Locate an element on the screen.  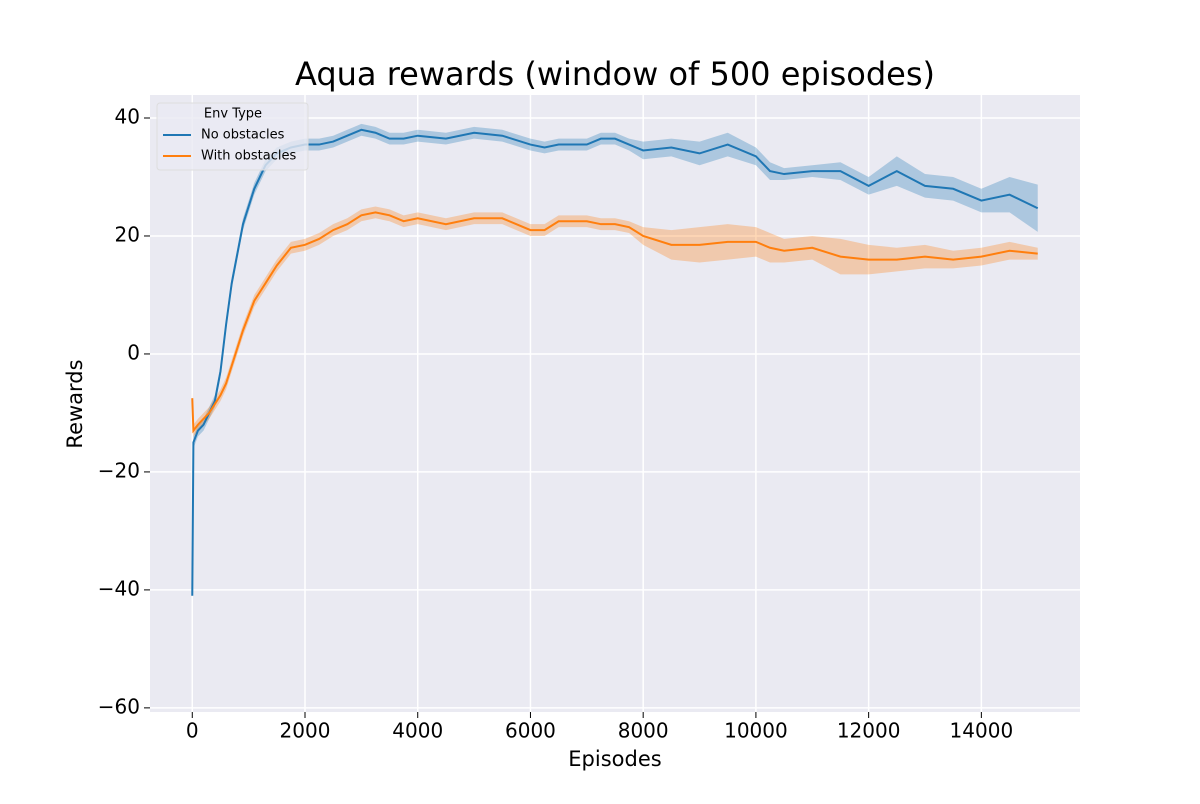
y-tick-label: 20 is located at coordinates (127, 234).